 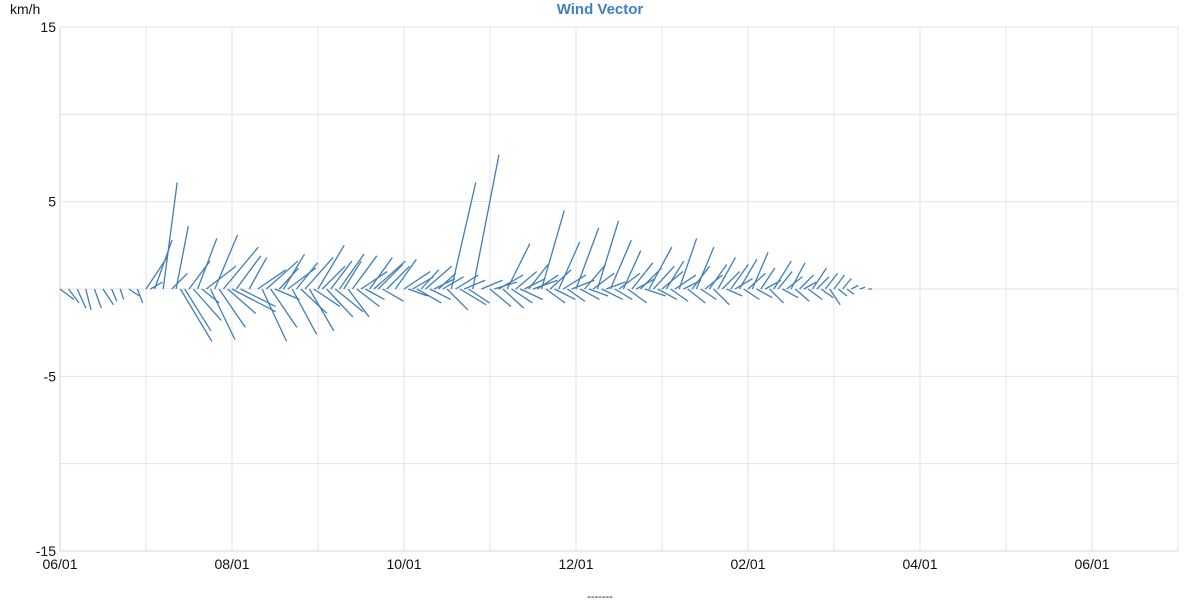 I want to click on x-tick-label: 08/01, so click(x=231, y=564).